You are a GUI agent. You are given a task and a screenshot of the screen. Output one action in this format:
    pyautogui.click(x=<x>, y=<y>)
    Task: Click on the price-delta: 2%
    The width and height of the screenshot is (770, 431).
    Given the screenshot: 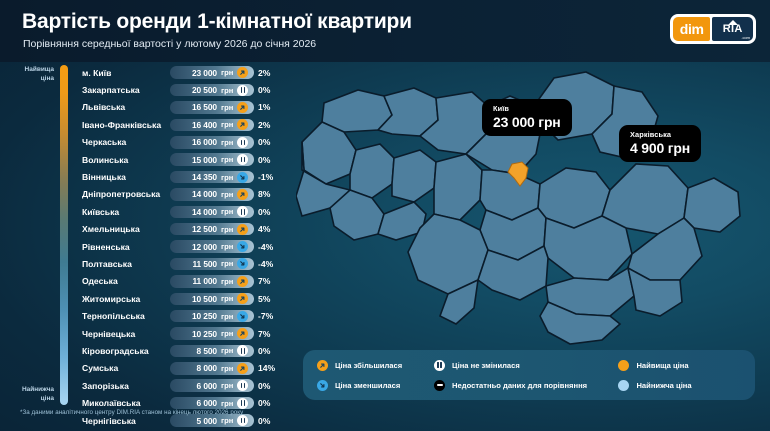 What is the action you would take?
    pyautogui.click(x=264, y=124)
    